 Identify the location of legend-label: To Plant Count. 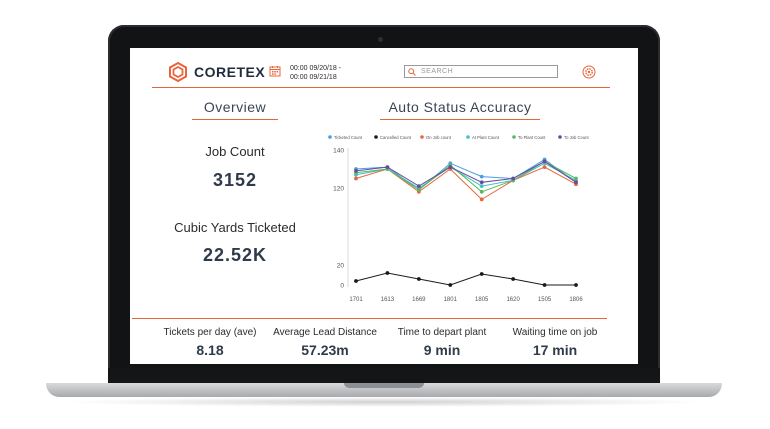
(532, 137).